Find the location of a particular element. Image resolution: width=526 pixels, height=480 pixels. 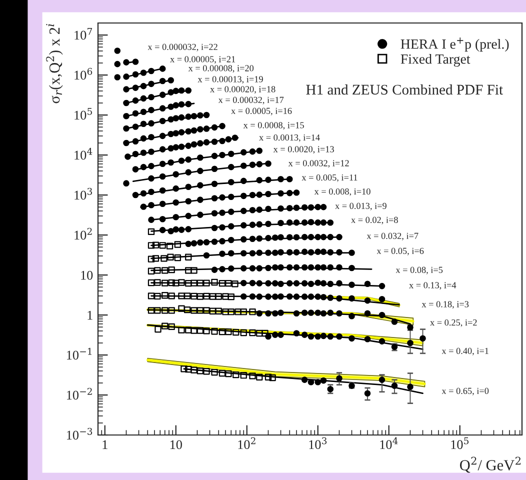

x-tick-label: 1 is located at coordinates (105, 445).